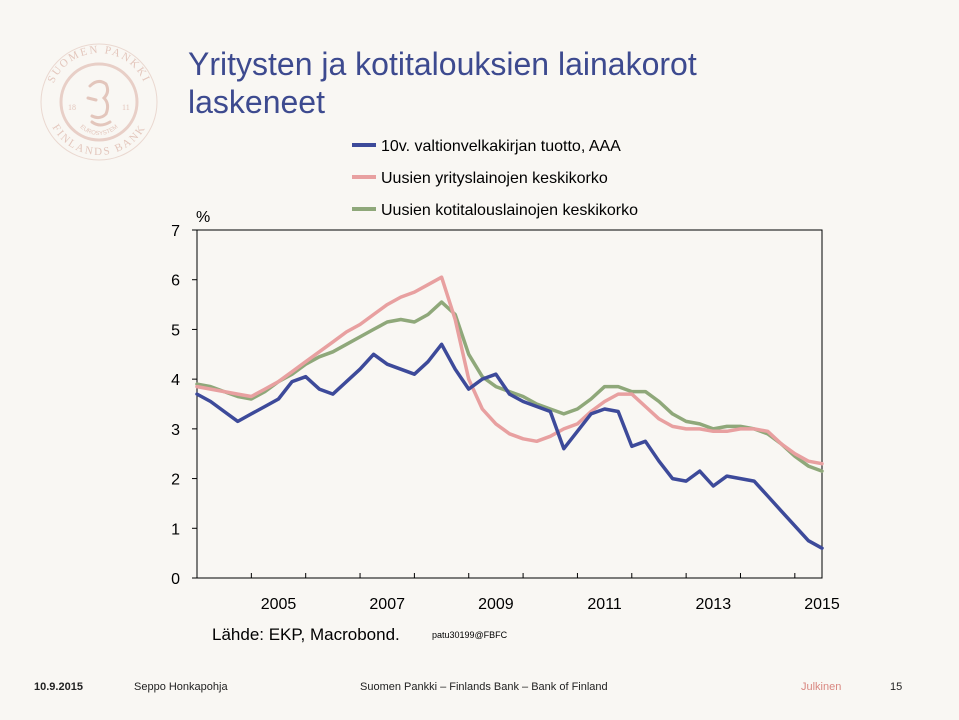  I want to click on legend-label: Uusien yrityslainojen keskikorko, so click(494, 178).